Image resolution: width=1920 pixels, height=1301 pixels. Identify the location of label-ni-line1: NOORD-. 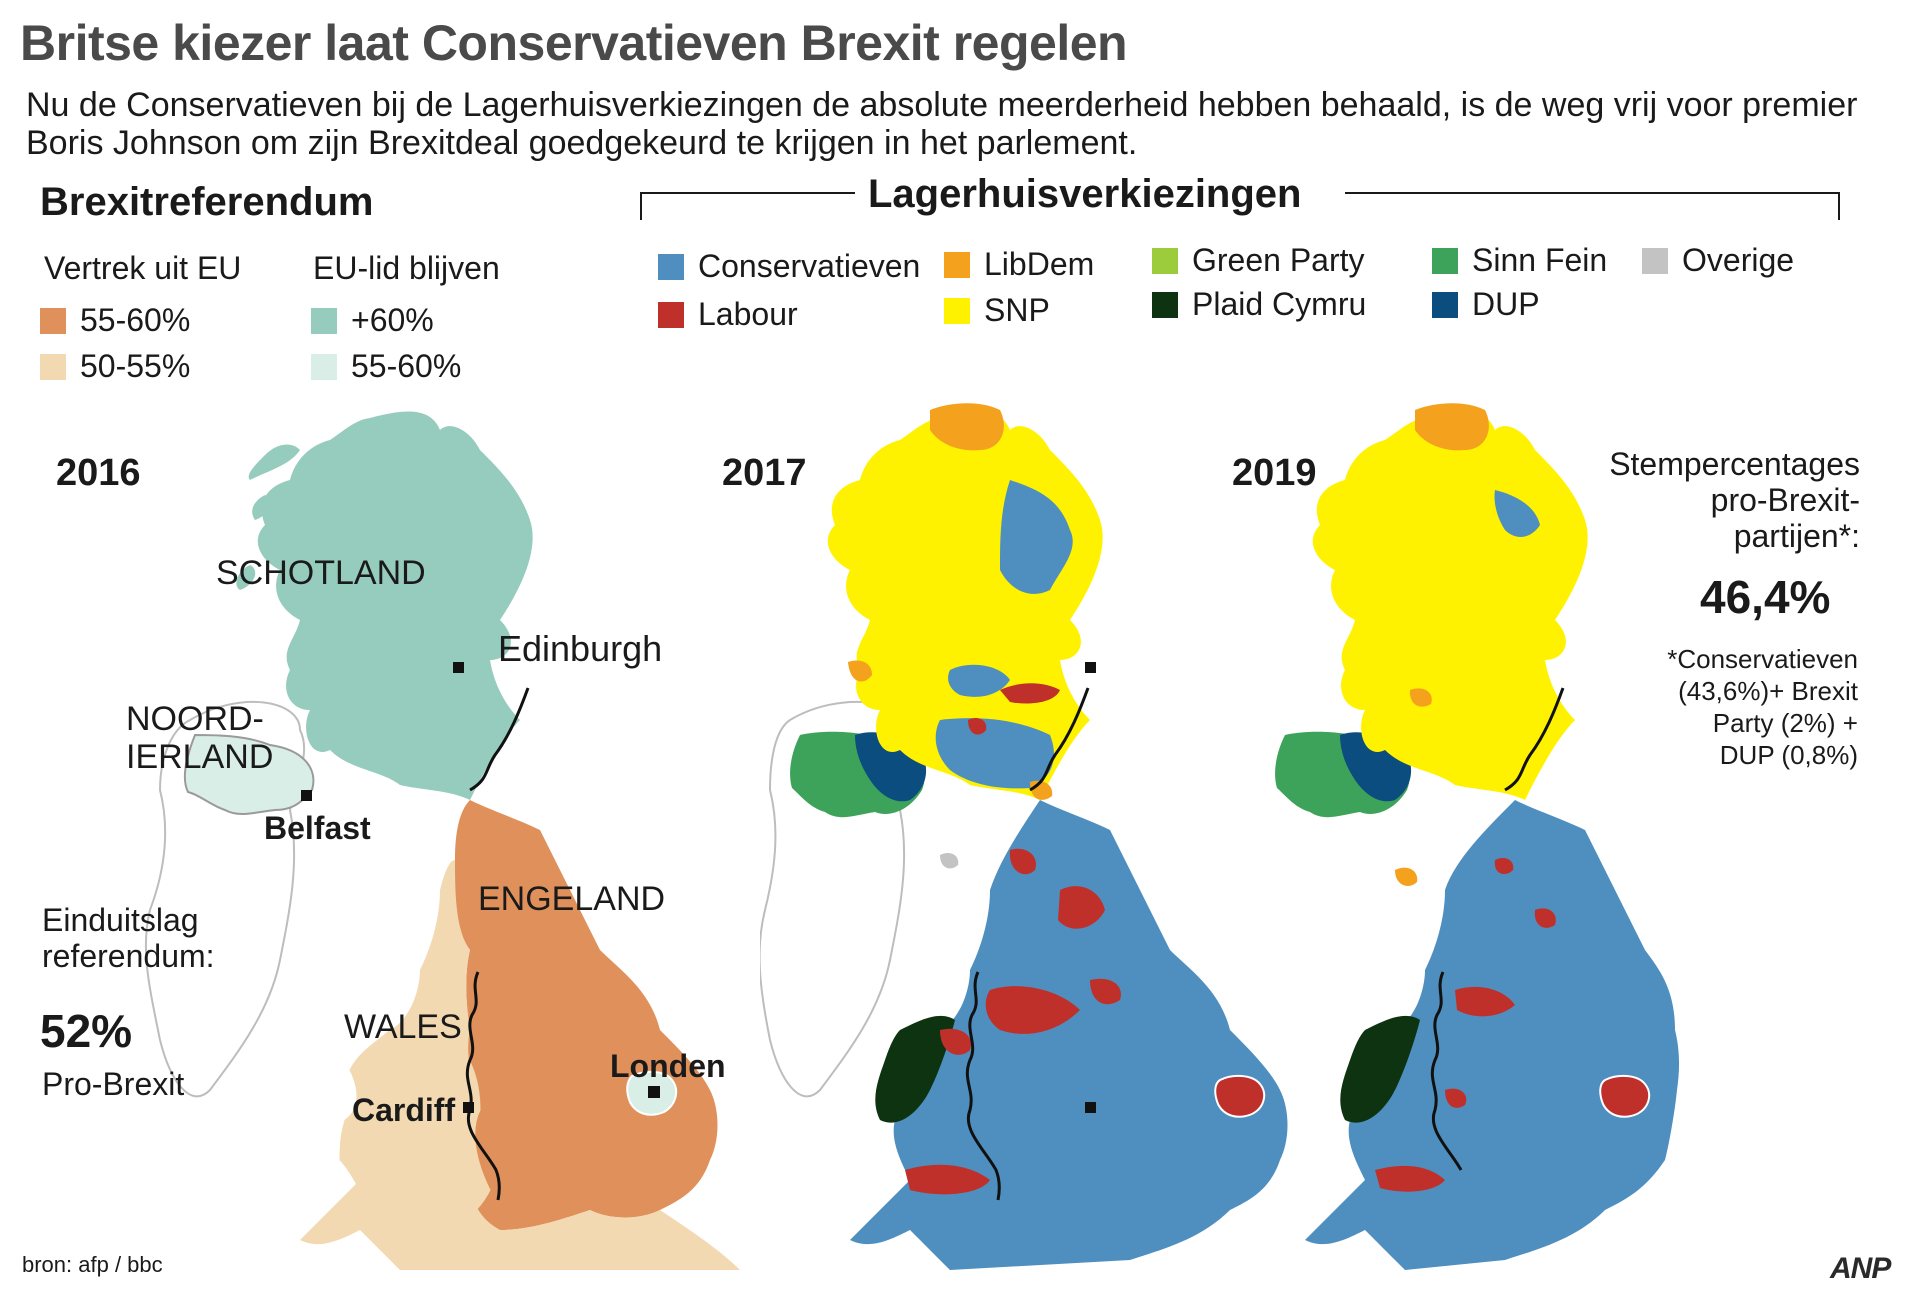
(195, 719).